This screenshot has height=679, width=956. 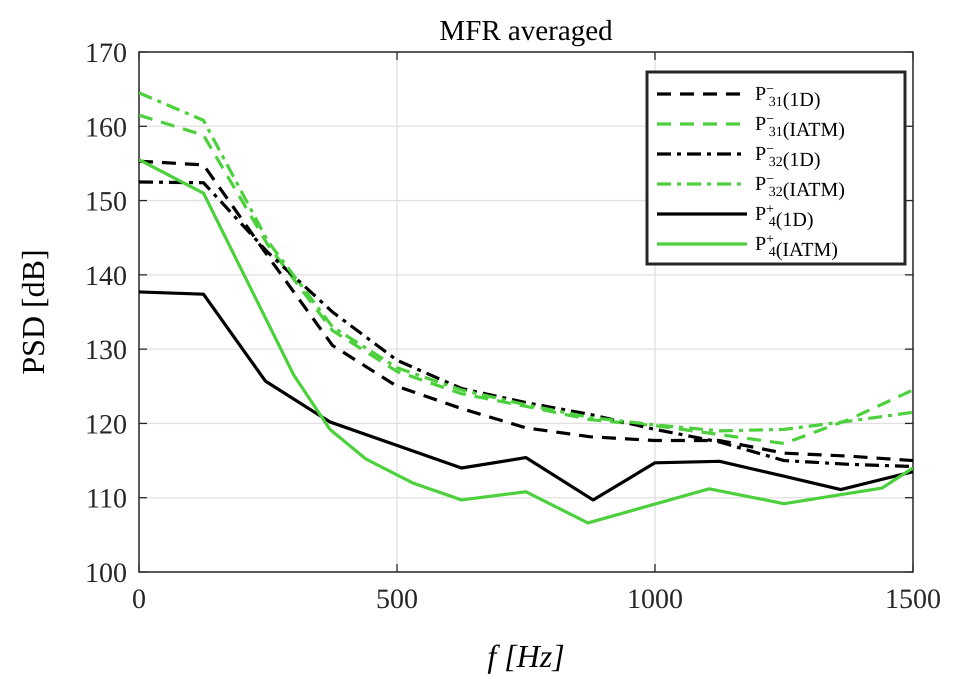 What do you see at coordinates (526, 656) in the screenshot?
I see `x-axis-title: f [Hz]` at bounding box center [526, 656].